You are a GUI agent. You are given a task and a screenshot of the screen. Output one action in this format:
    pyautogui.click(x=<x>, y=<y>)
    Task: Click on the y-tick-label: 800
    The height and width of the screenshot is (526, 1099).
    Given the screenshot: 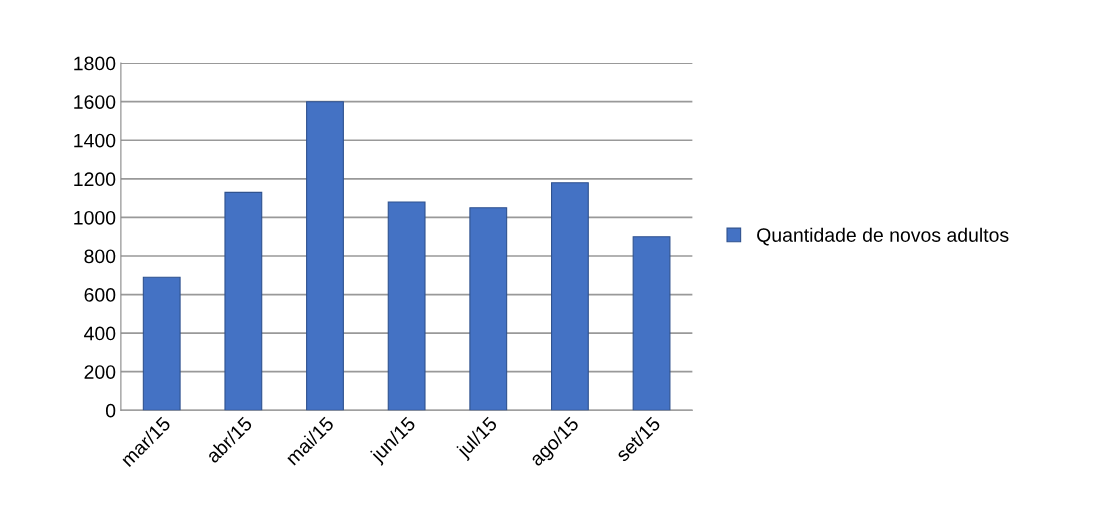 What is the action you would take?
    pyautogui.click(x=100, y=256)
    